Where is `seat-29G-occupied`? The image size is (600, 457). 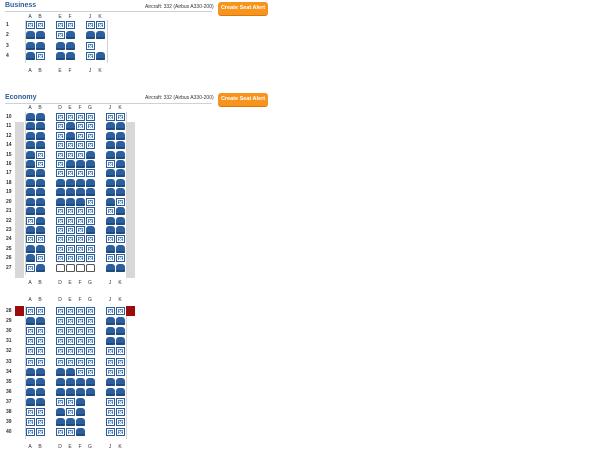
seat-29G-occupied is located at coordinates (90, 321).